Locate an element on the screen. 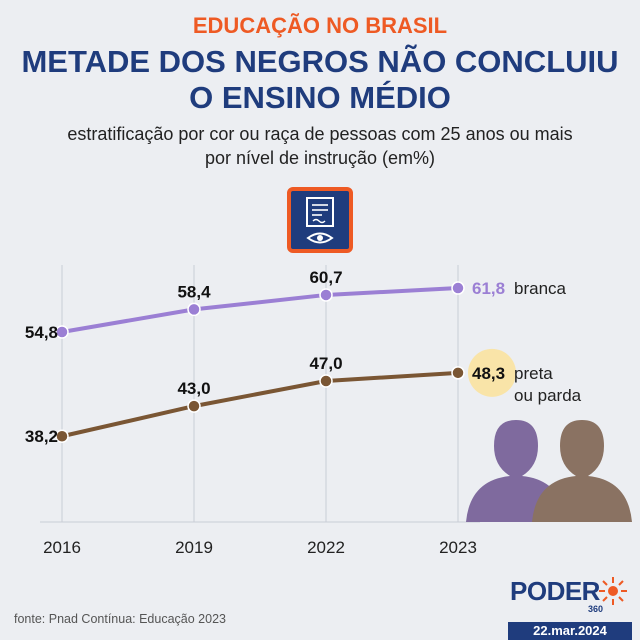  legend-label: ou parda is located at coordinates (548, 395).